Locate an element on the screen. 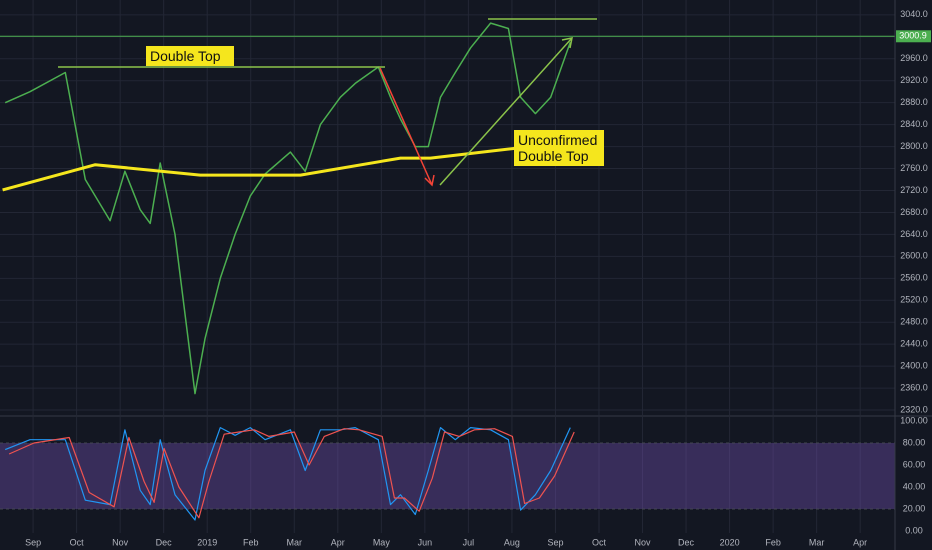 The image size is (932, 550). y-tick-label: 2960.0 is located at coordinates (914, 58).